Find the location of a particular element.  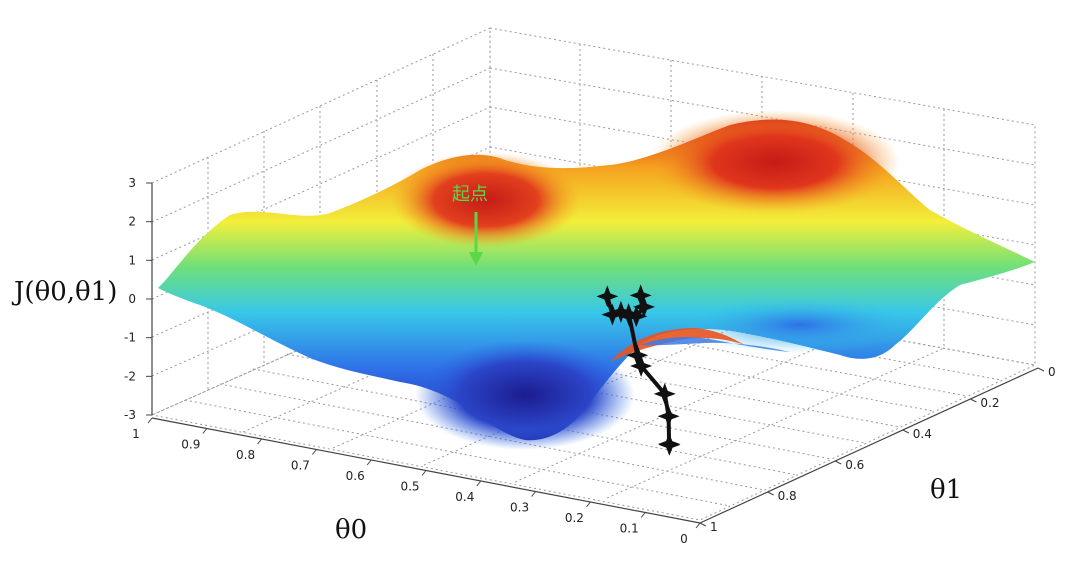

z-tick-label: 2 is located at coordinates (132, 222).